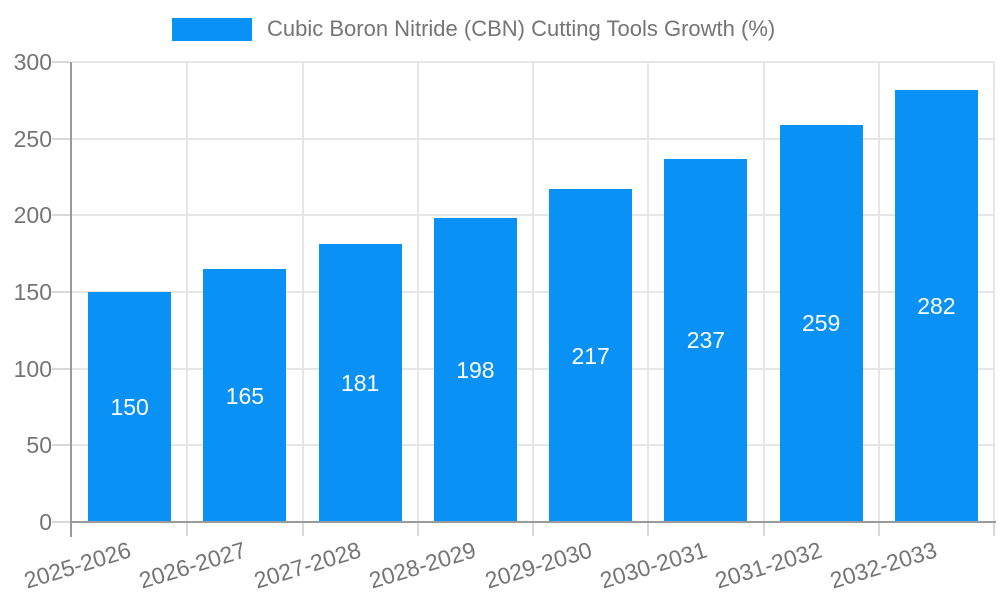 The width and height of the screenshot is (1000, 600). Describe the element at coordinates (71, 299) in the screenshot. I see `y-axis-line` at that location.